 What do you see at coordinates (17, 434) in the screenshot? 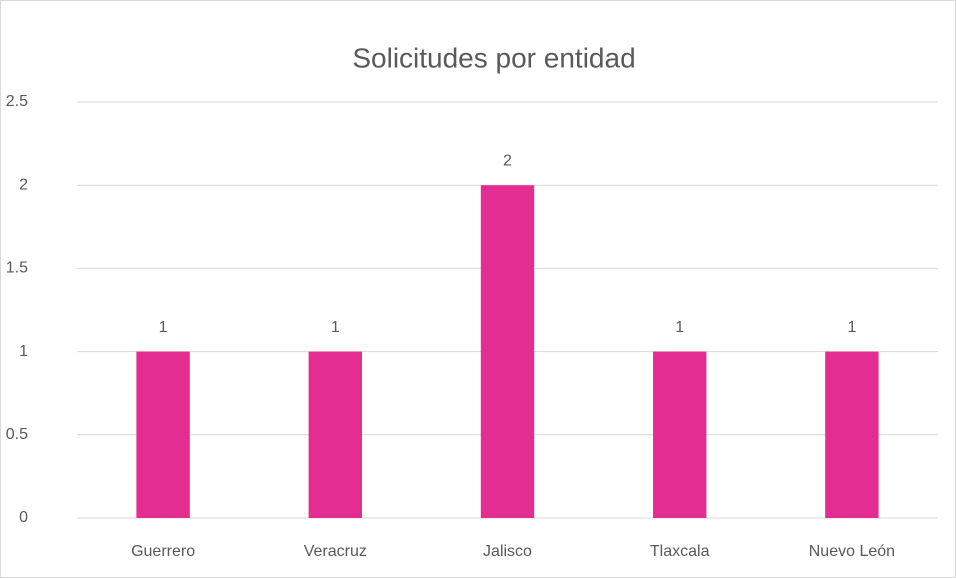
I see `y-tick-label: 0.5` at bounding box center [17, 434].